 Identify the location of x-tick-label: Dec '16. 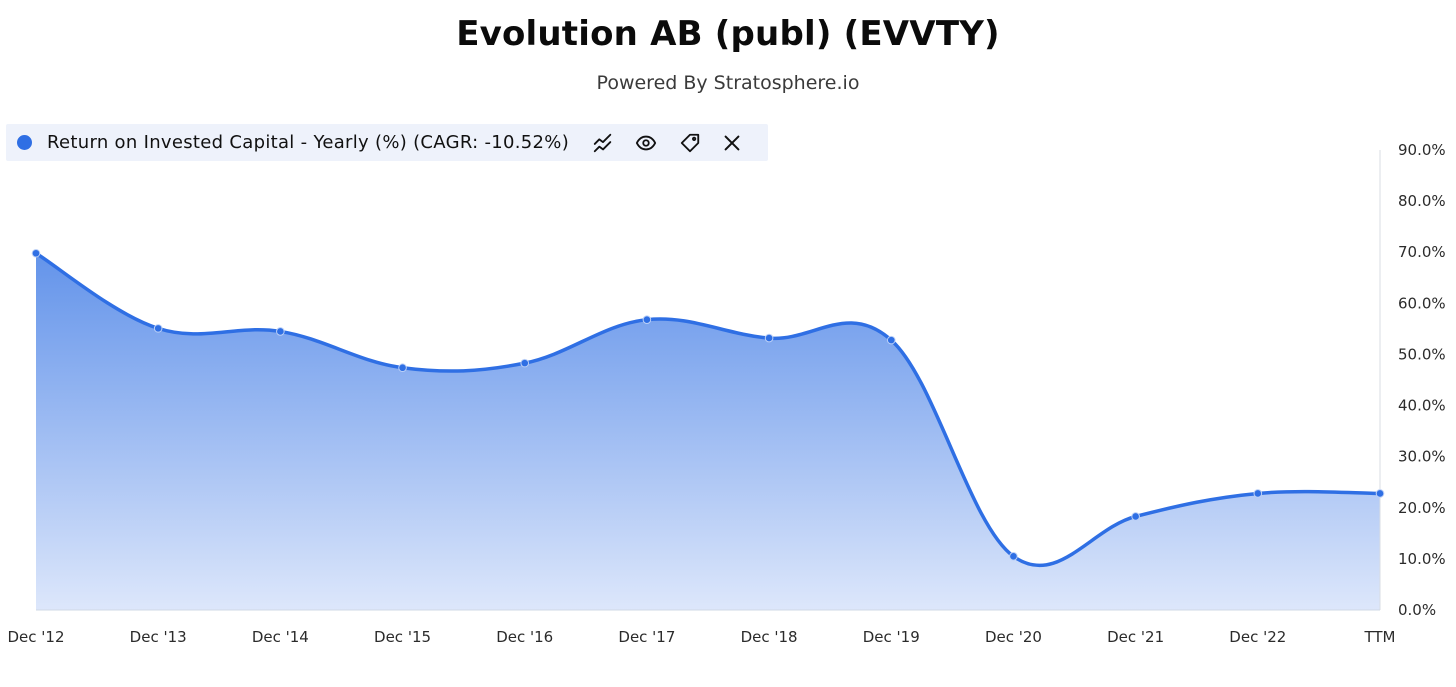
(524, 637).